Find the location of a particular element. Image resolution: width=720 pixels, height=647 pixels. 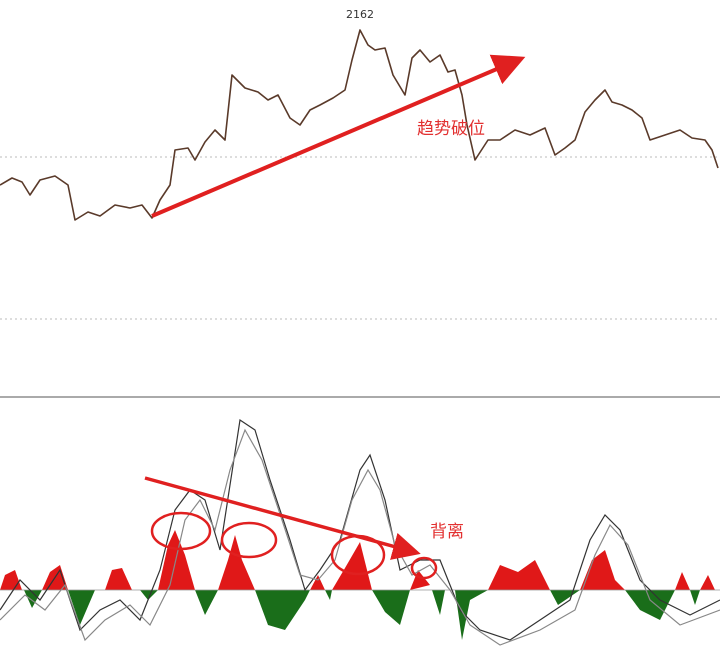

divergence-label: 背离 is located at coordinates (447, 532).